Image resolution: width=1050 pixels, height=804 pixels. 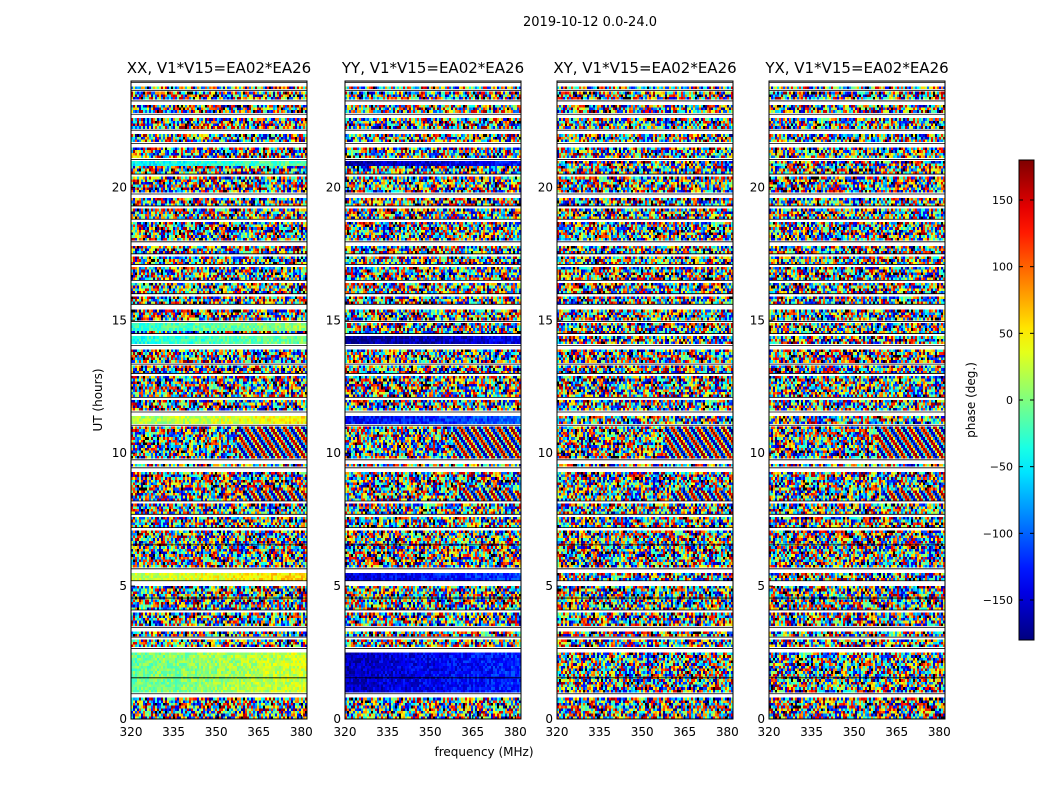 I want to click on panel-title: XY, V1*V15=EA02*EA26, so click(x=644, y=68).